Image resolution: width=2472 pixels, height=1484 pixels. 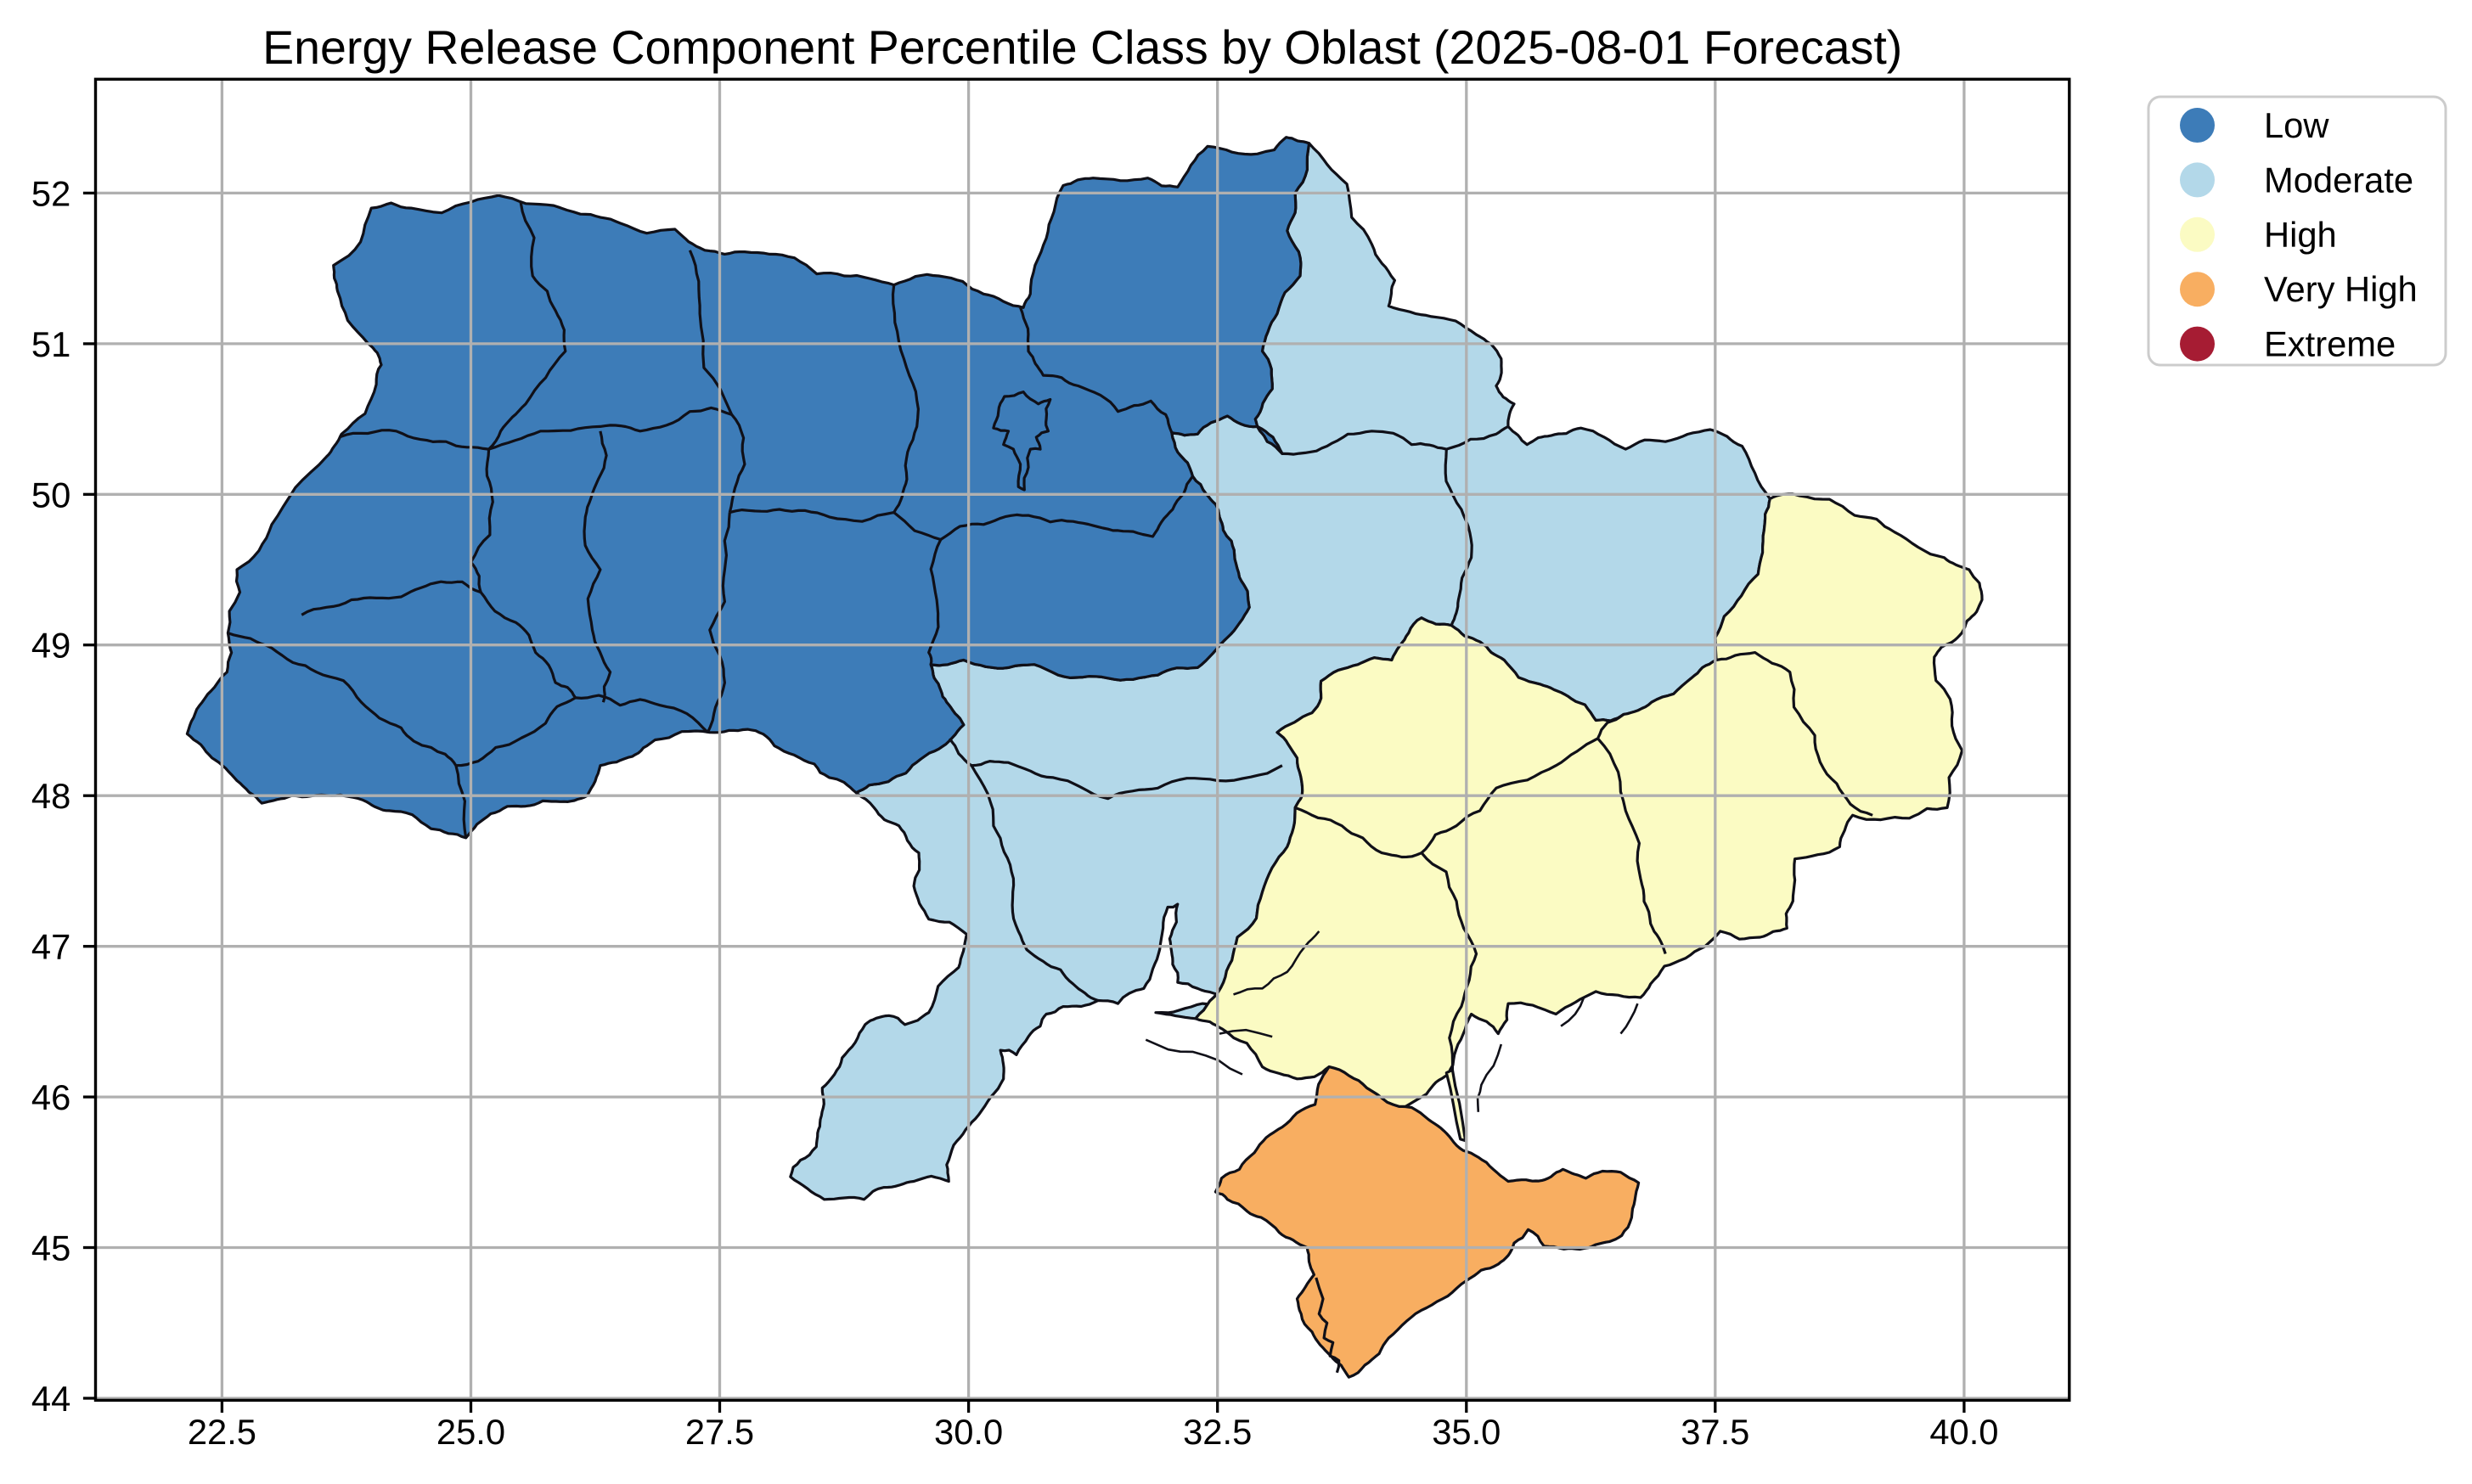 I want to click on svg-text: 52, so click(x=50, y=193).